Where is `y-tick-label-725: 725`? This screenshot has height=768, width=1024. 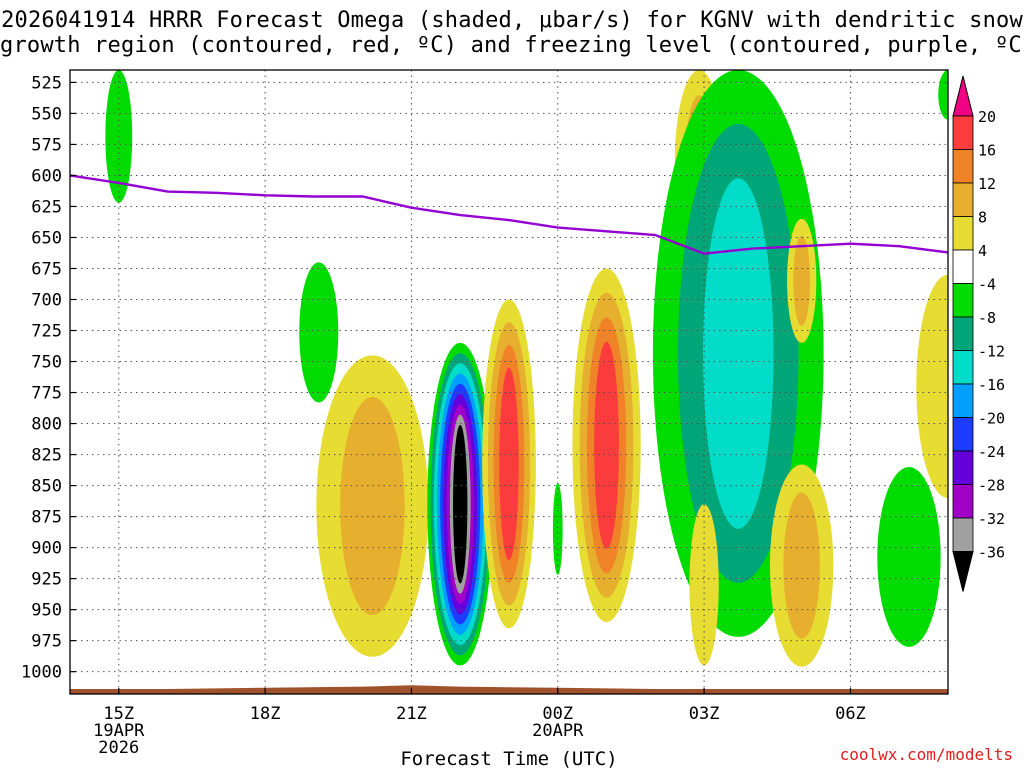 y-tick-label-725: 725 is located at coordinates (46, 332).